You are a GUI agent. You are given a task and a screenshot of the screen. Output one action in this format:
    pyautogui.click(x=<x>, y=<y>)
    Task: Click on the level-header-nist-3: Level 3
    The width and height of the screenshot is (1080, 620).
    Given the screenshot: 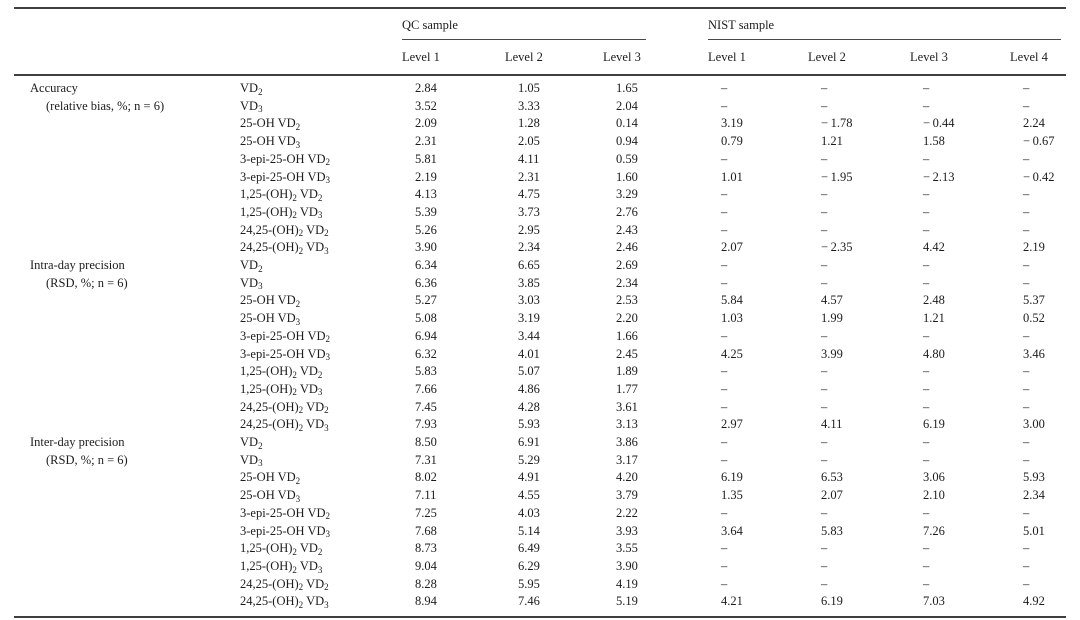 What is the action you would take?
    pyautogui.click(x=960, y=58)
    